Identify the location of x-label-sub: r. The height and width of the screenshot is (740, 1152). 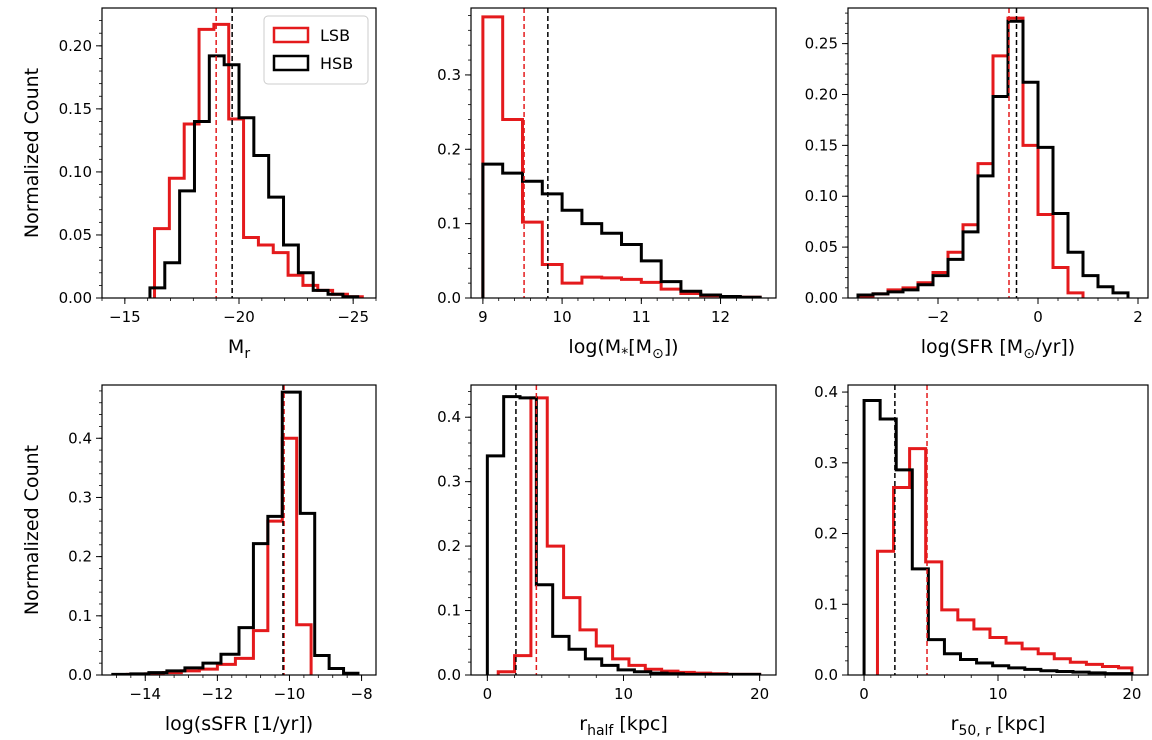
(247, 354).